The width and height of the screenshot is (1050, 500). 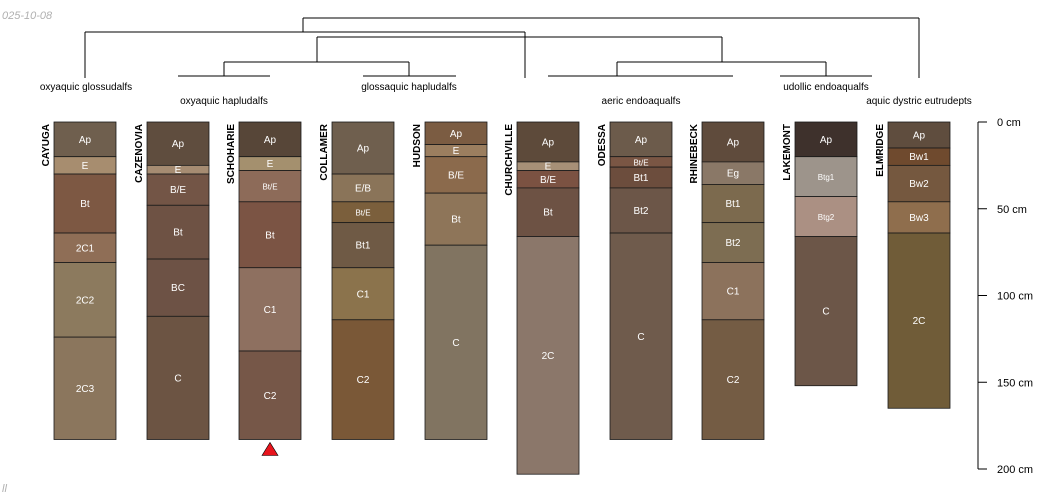 I want to click on soil-profile-hudson: Ap E B/E Bt C HUDSON, so click(x=450, y=280).